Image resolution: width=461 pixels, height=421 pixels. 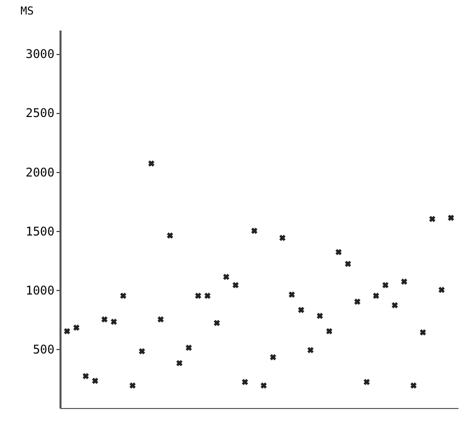 I want to click on y-tick-label: 1500, so click(x=40, y=231).